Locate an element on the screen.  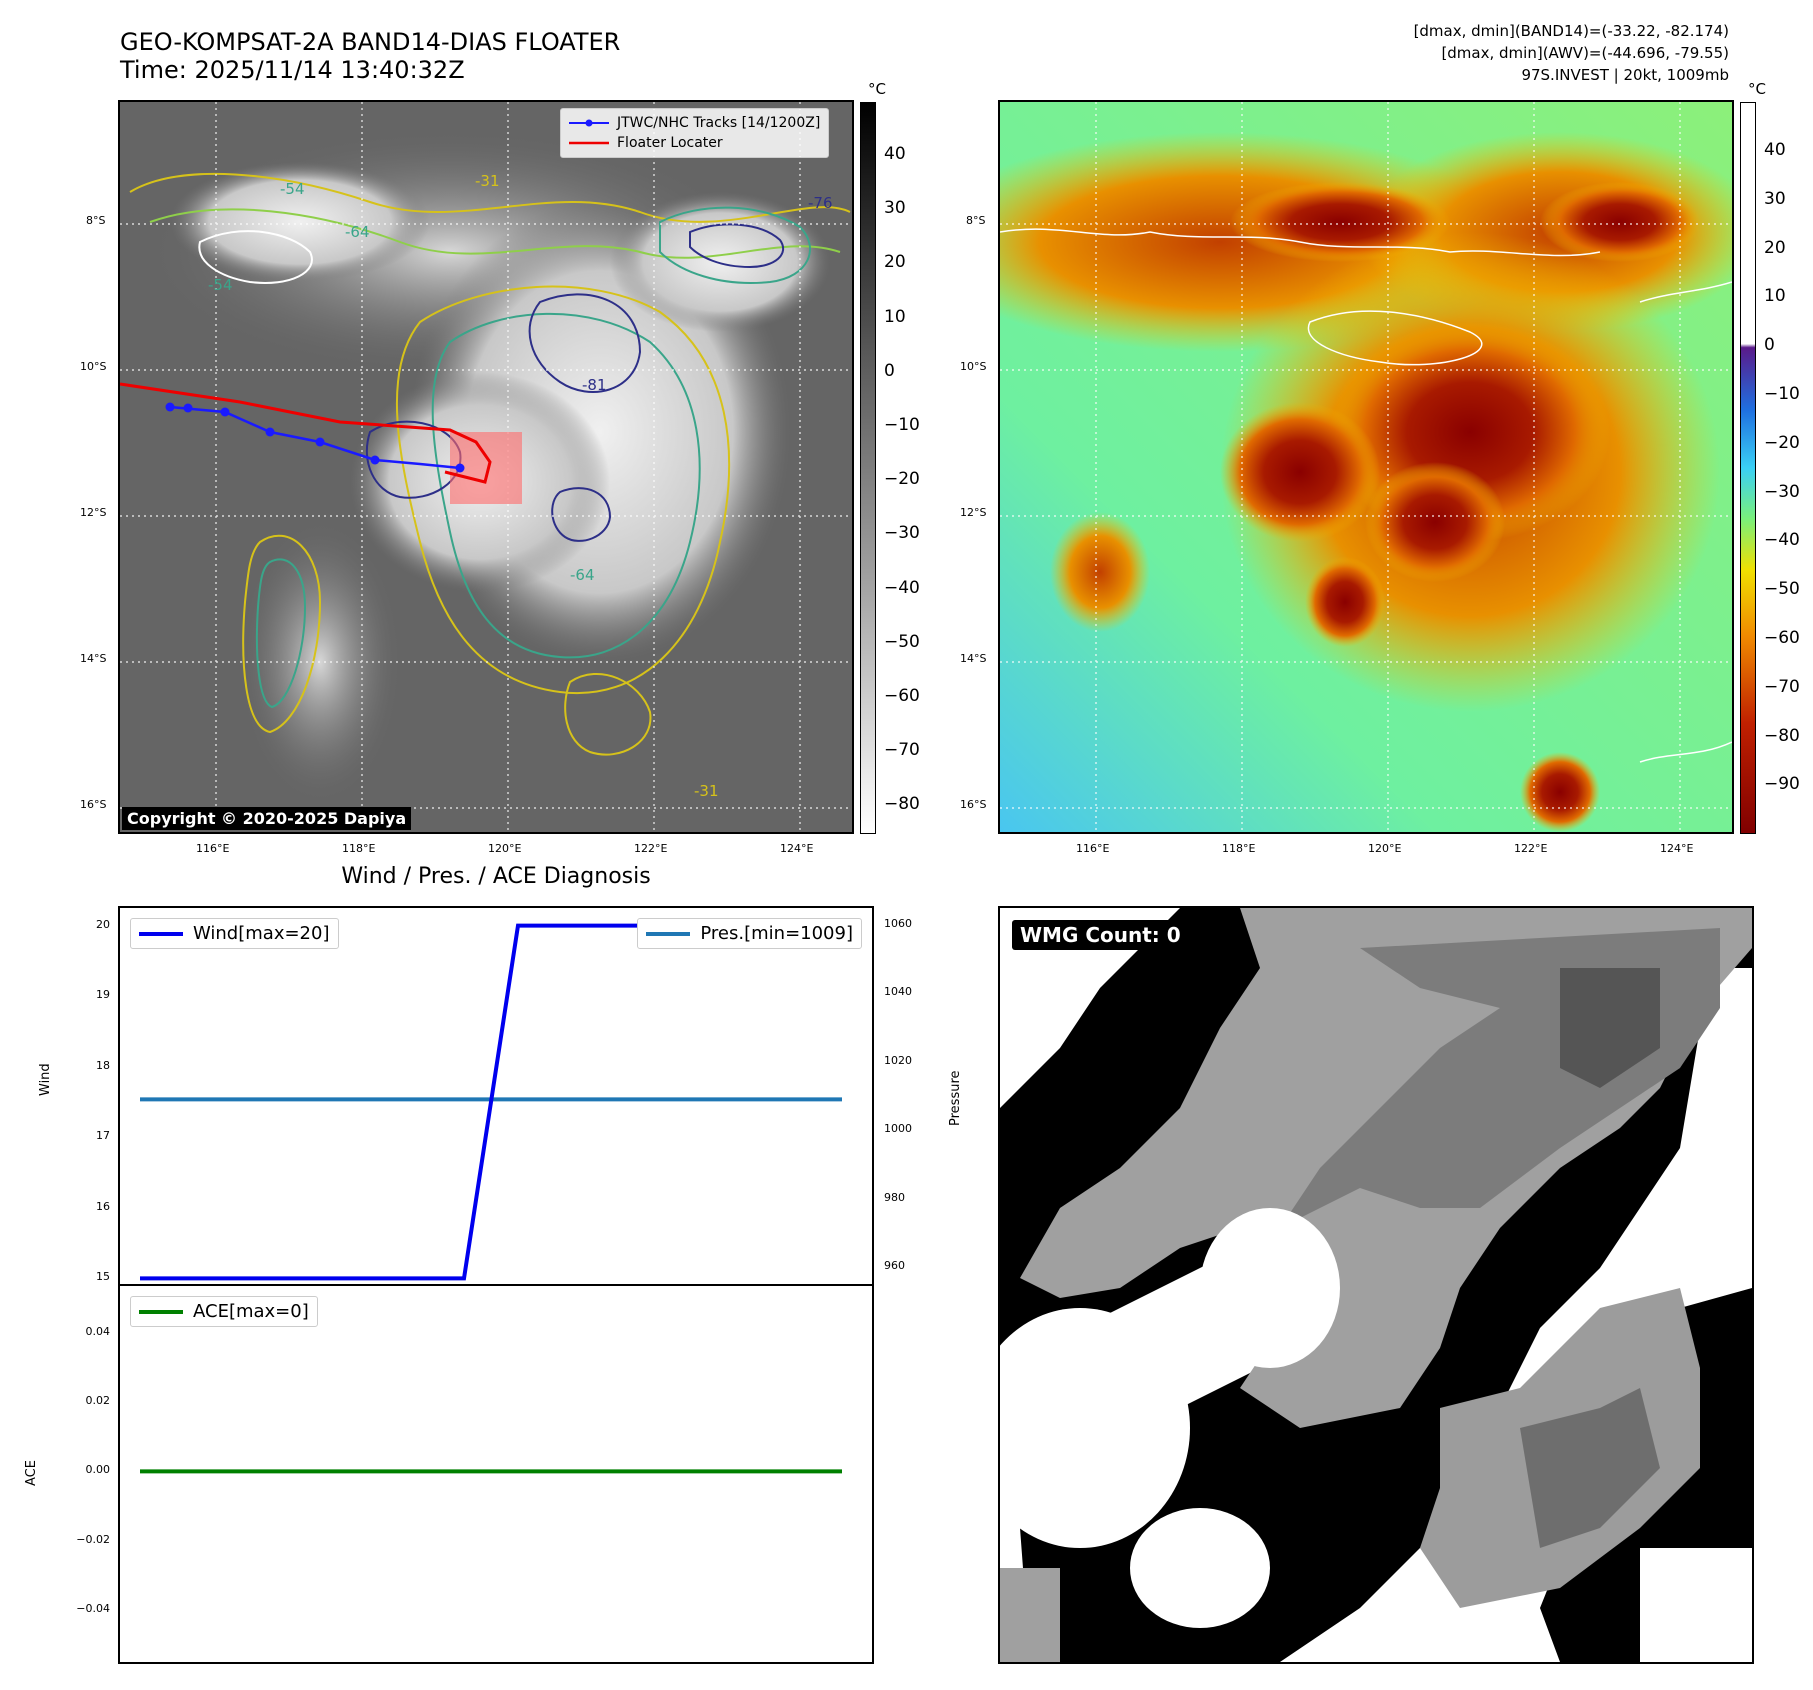
svg-text: -54 is located at coordinates (220, 285).